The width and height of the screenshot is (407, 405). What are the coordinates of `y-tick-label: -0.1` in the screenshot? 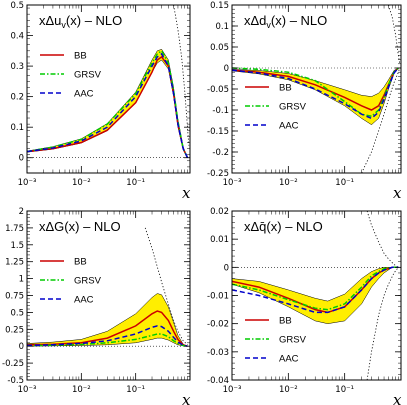 It's located at (220, 111).